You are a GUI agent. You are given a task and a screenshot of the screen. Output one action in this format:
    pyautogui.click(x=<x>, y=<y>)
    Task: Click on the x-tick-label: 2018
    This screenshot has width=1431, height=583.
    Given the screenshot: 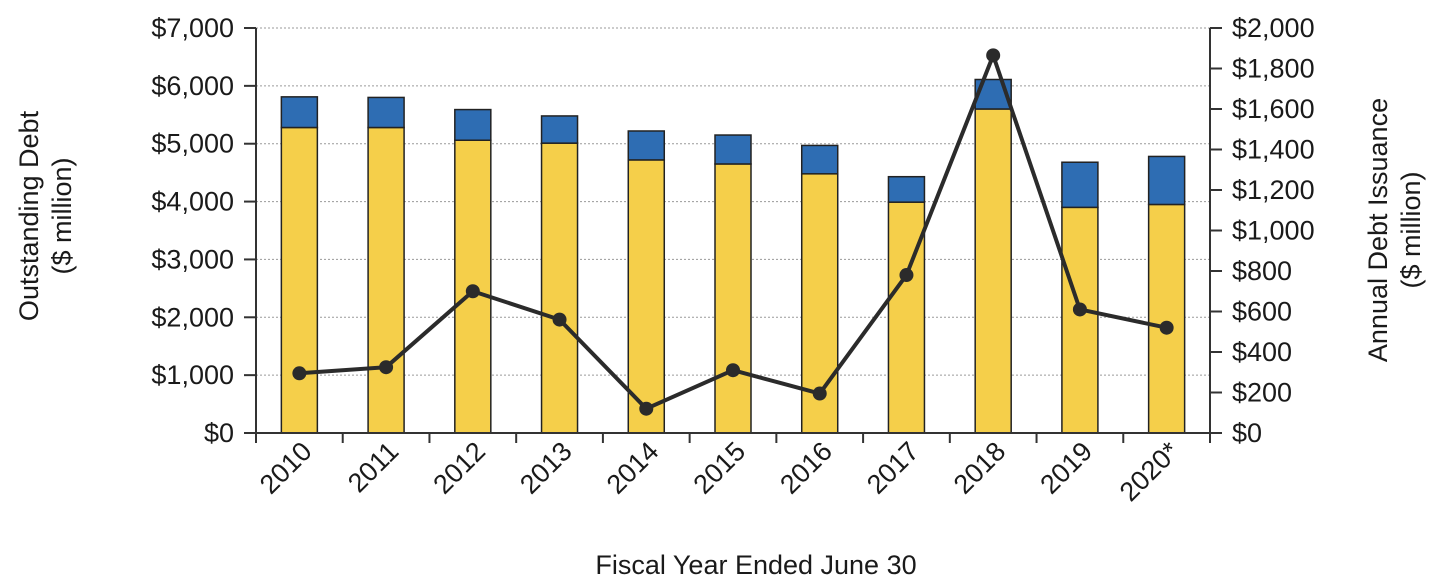 What is the action you would take?
    pyautogui.click(x=980, y=468)
    